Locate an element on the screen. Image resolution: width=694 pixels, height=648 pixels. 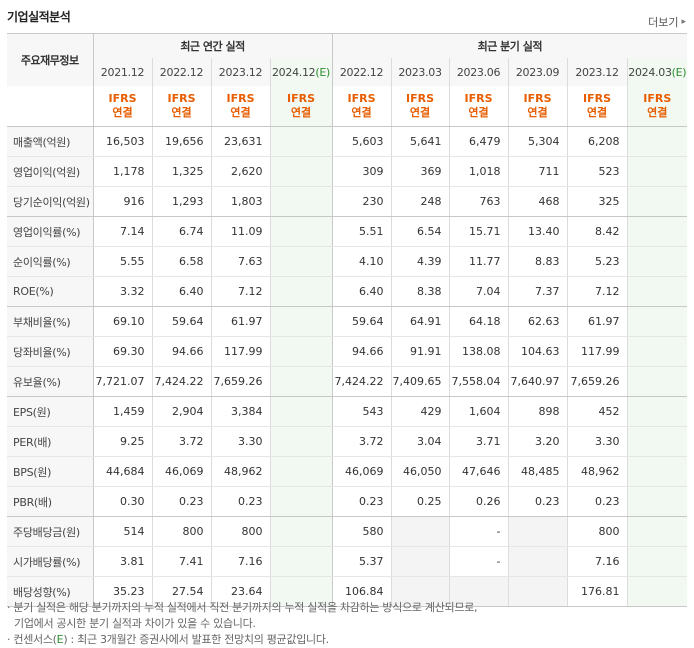
row-label: 배당성향(%) is located at coordinates (50, 591).